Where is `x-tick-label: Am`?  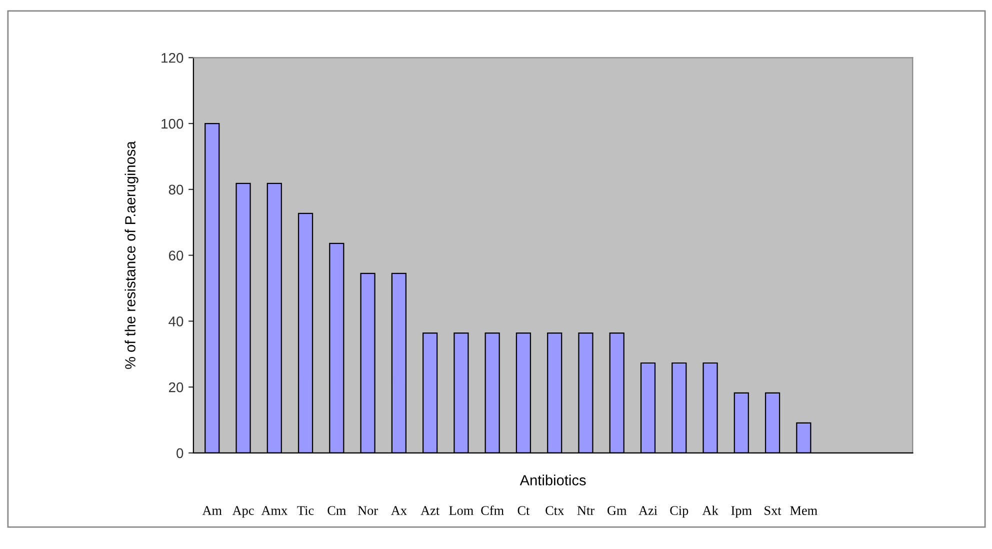 x-tick-label: Am is located at coordinates (212, 510).